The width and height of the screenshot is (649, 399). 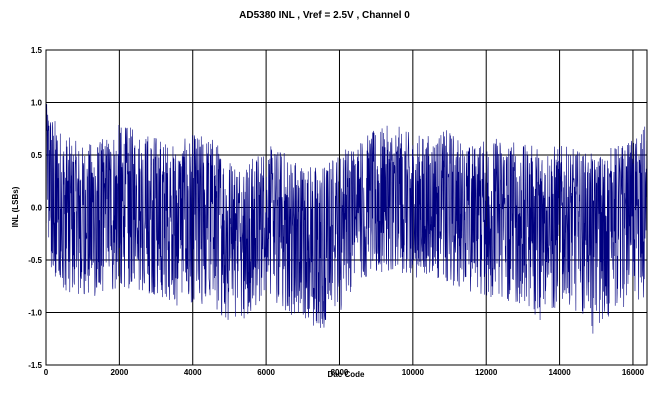 What do you see at coordinates (559, 372) in the screenshot?
I see `x-tick-label: 14000` at bounding box center [559, 372].